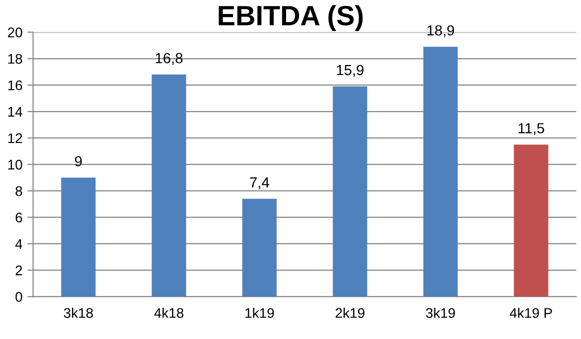 This screenshot has width=581, height=339. I want to click on x-tick-label: 1k19, so click(259, 313).